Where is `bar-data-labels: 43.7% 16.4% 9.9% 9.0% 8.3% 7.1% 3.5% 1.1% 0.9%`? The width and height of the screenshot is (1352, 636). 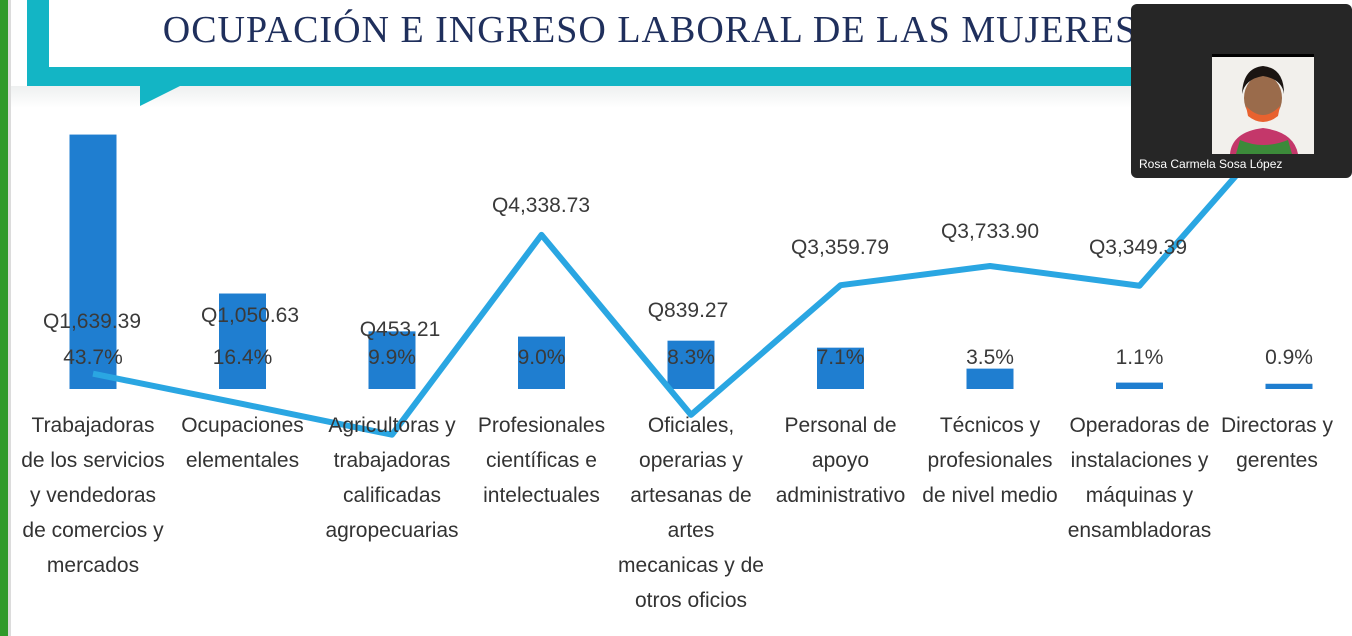
bar-data-labels: 43.7% 16.4% 9.9% 9.0% 8.3% 7.1% 3.5% 1.1% 0.9% is located at coordinates (688, 357).